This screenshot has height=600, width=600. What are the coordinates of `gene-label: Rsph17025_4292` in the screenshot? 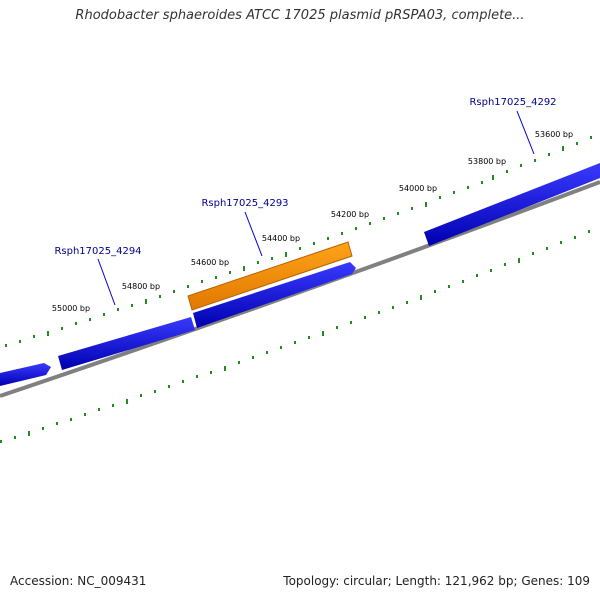 It's located at (512, 102).